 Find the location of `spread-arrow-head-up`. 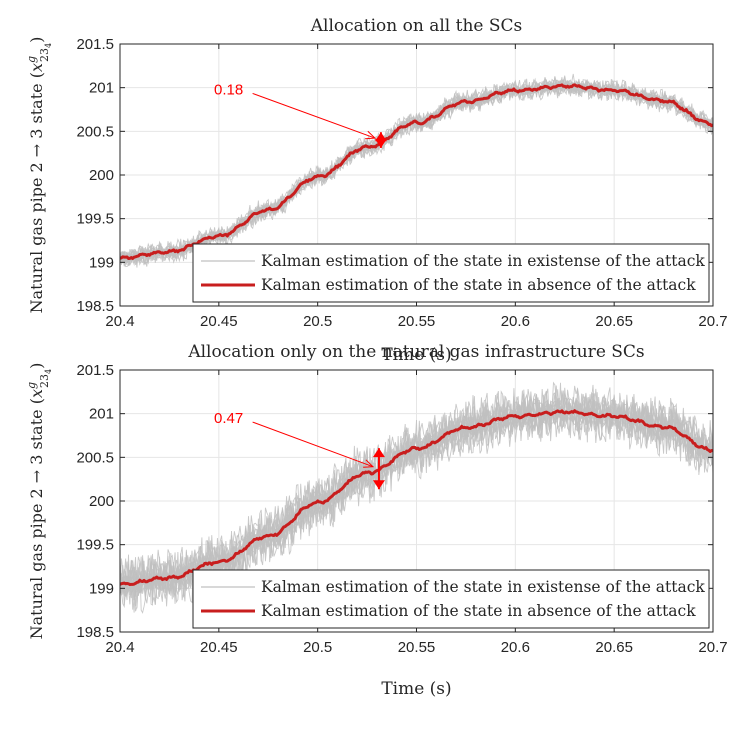

spread-arrow-head-up is located at coordinates (378, 453).